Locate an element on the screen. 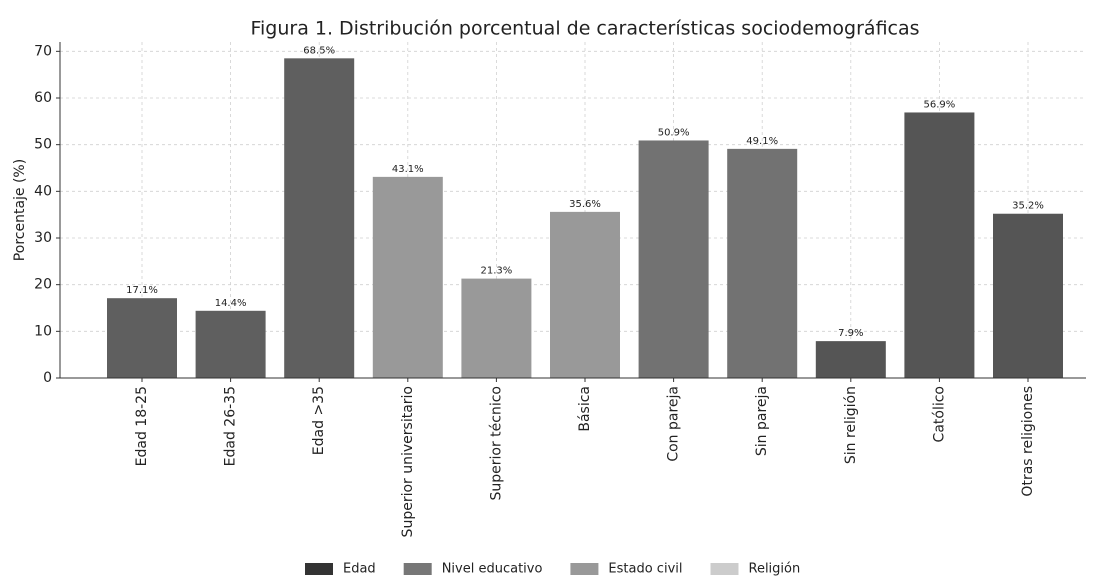  value-label: 50.9% is located at coordinates (674, 132).